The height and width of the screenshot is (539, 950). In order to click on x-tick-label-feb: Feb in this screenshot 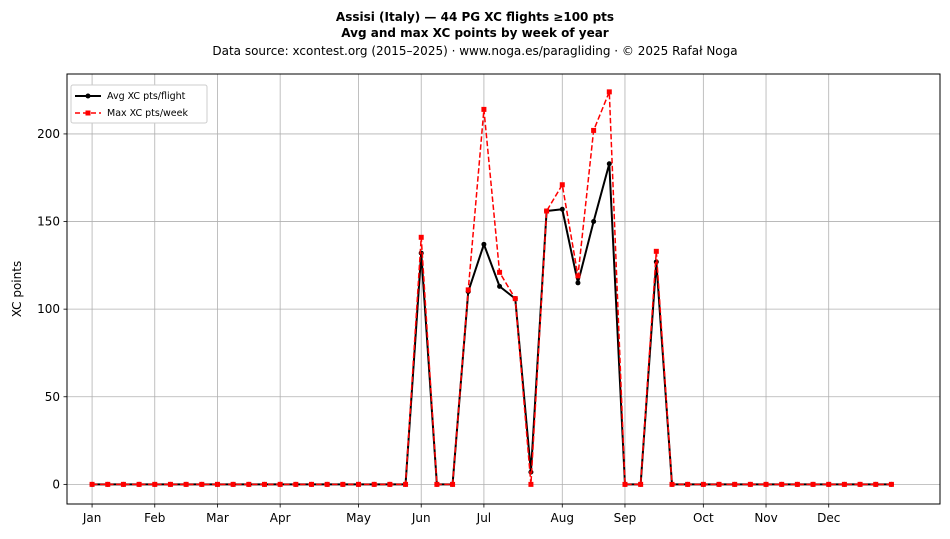, I will do `click(154, 518)`.